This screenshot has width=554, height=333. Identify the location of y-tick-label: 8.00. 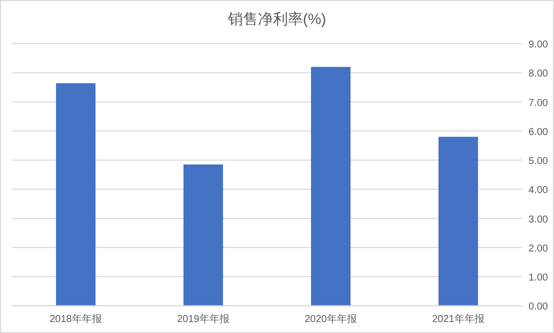
(538, 74).